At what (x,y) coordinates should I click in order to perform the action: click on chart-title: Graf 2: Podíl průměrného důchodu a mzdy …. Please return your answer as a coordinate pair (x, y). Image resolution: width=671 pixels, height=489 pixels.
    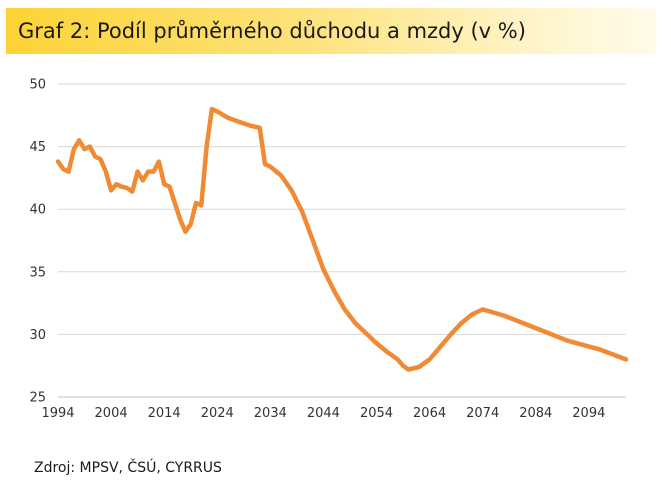
    Looking at the image, I should click on (331, 31).